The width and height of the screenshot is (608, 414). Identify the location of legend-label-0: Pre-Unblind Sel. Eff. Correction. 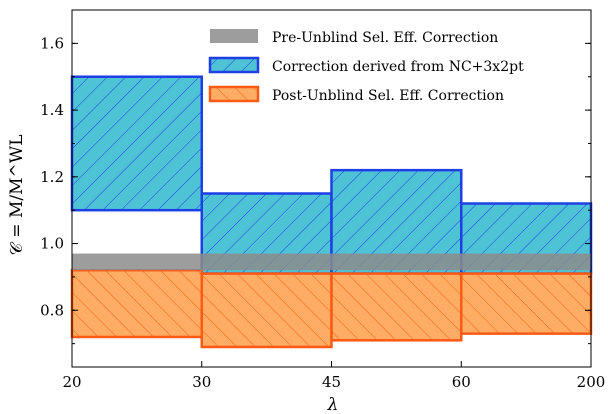
(385, 38).